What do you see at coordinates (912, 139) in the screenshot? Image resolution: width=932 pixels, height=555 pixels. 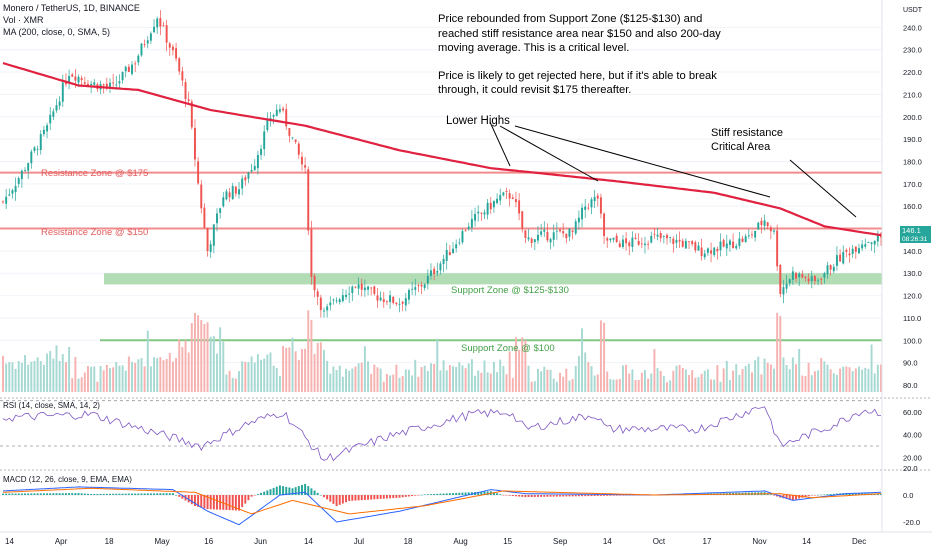 I see `price-tick-label: 190.0` at bounding box center [912, 139].